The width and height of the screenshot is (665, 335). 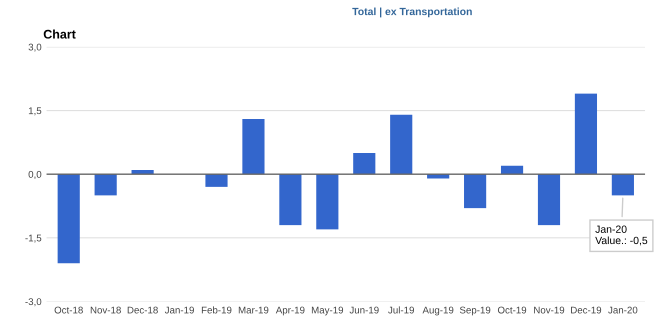 I want to click on x-tick-label: Mar-19, so click(x=253, y=310).